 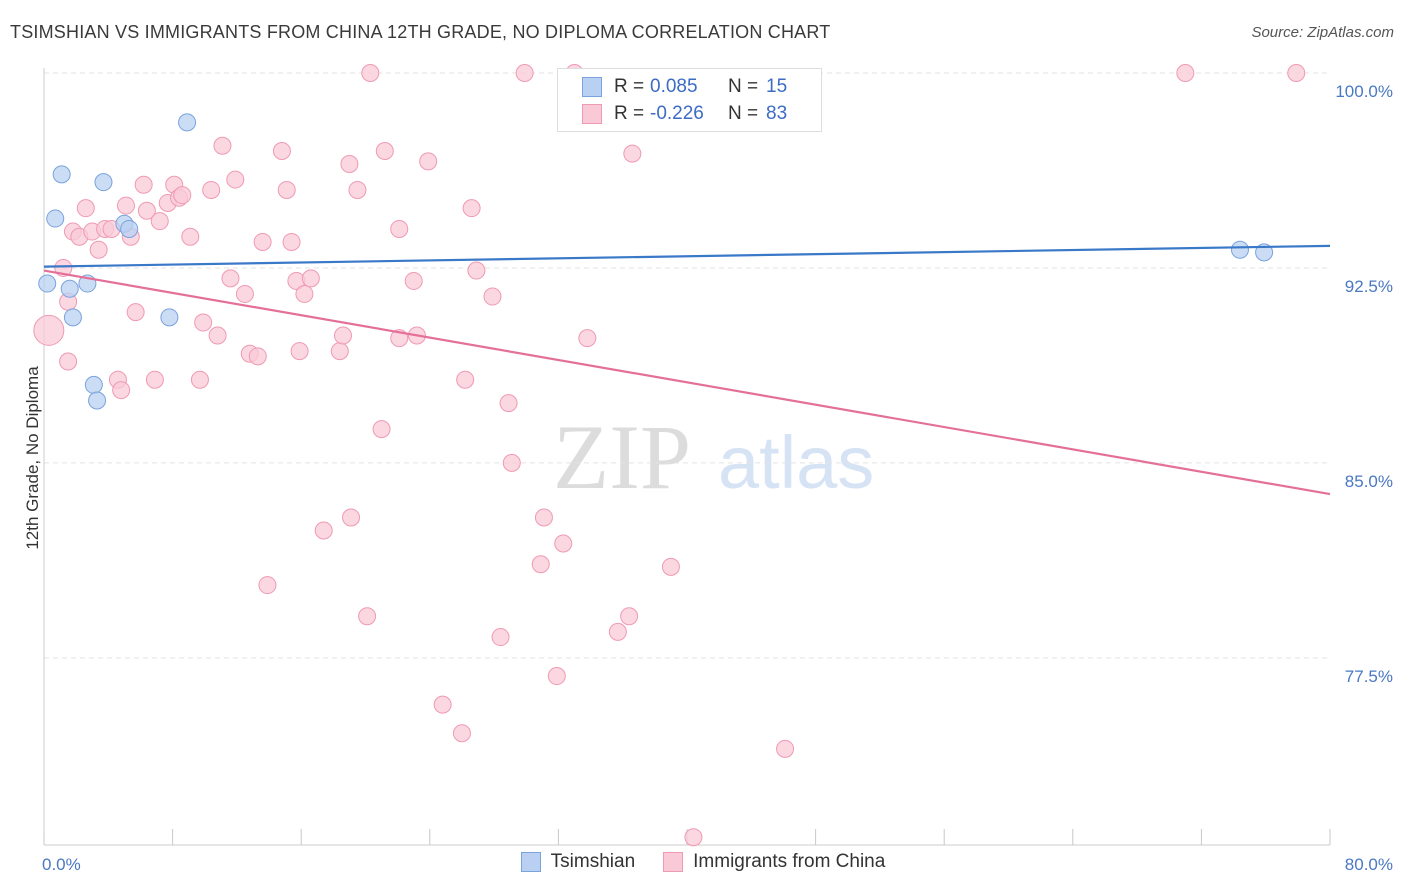 What do you see at coordinates (743, 113) in the screenshot?
I see `legend-n-label: N =` at bounding box center [743, 113].